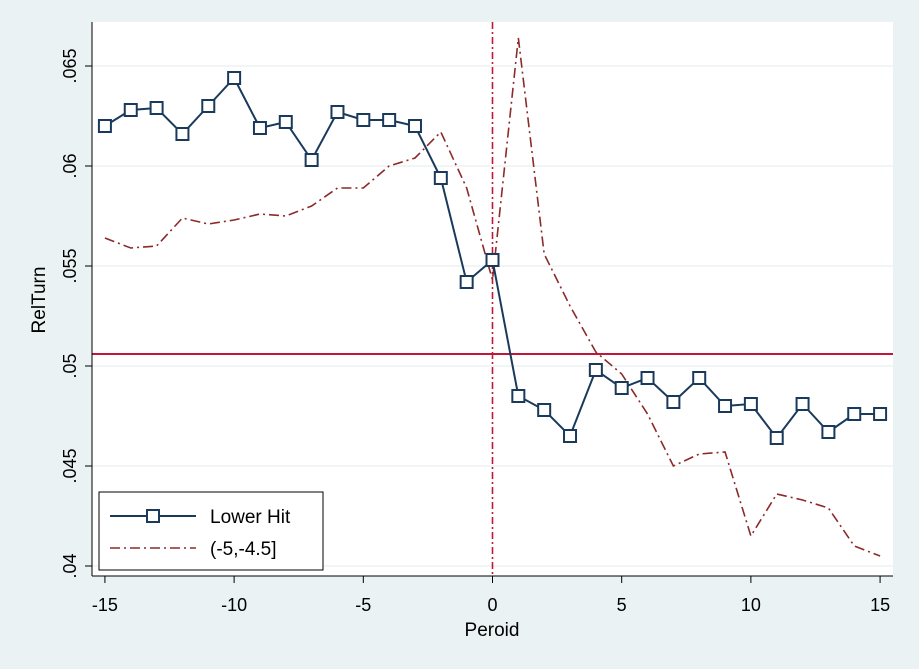  What do you see at coordinates (105, 605) in the screenshot?
I see `x-tick-label: -15` at bounding box center [105, 605].